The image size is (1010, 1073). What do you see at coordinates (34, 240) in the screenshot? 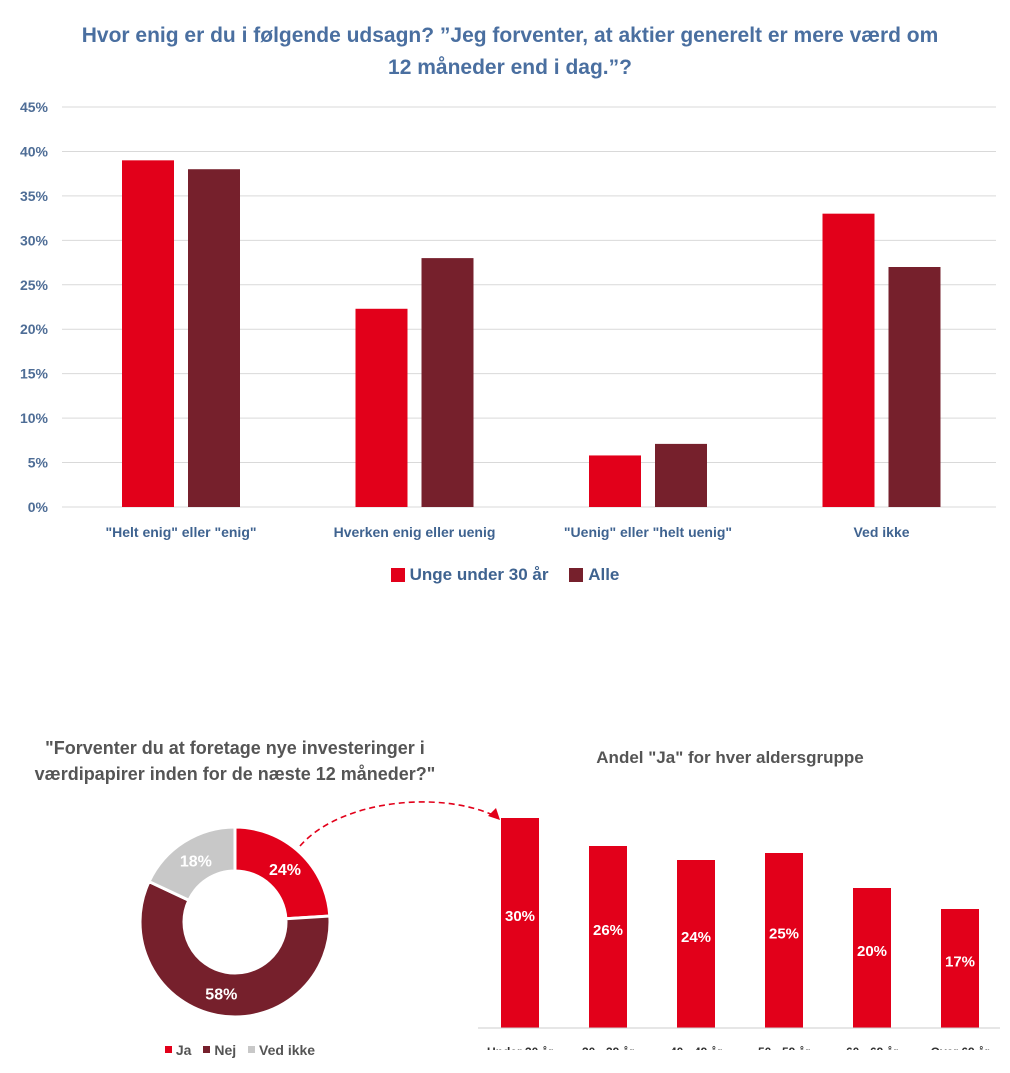
I see `y-tick-label: 30%` at bounding box center [34, 240].